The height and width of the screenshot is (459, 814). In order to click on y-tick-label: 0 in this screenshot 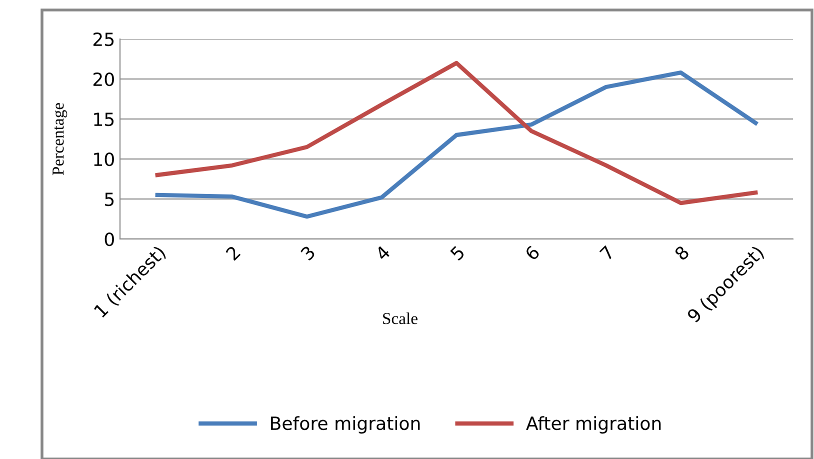, I will do `click(109, 239)`.